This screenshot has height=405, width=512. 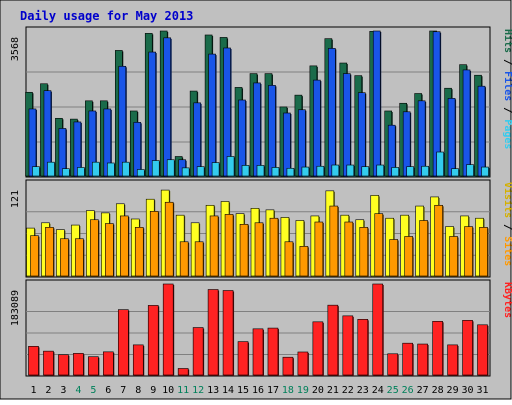 What do you see at coordinates (507, 89) in the screenshot?
I see `panel-legend: Hits / Files / Pages` at bounding box center [507, 89].